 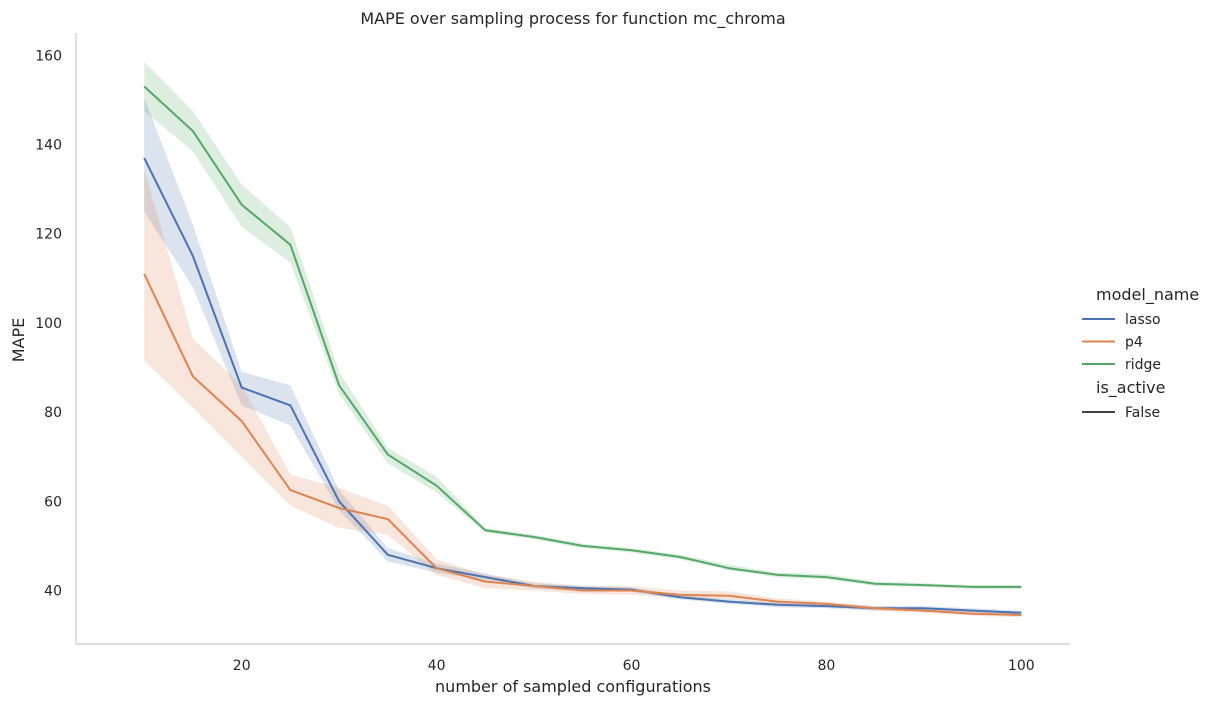 I want to click on legend: model_name lasso p4 ridge is_active False, so click(x=1140, y=353).